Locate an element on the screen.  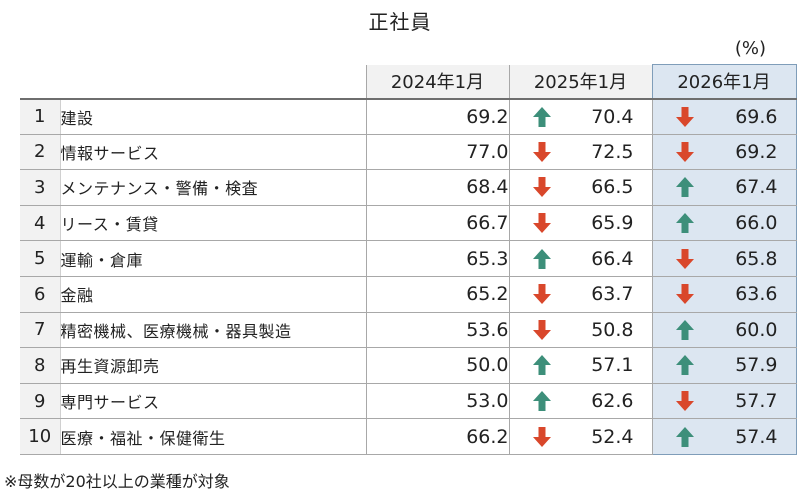
footnote: ※母数が20社以上の業種が対象 is located at coordinates (117, 481).